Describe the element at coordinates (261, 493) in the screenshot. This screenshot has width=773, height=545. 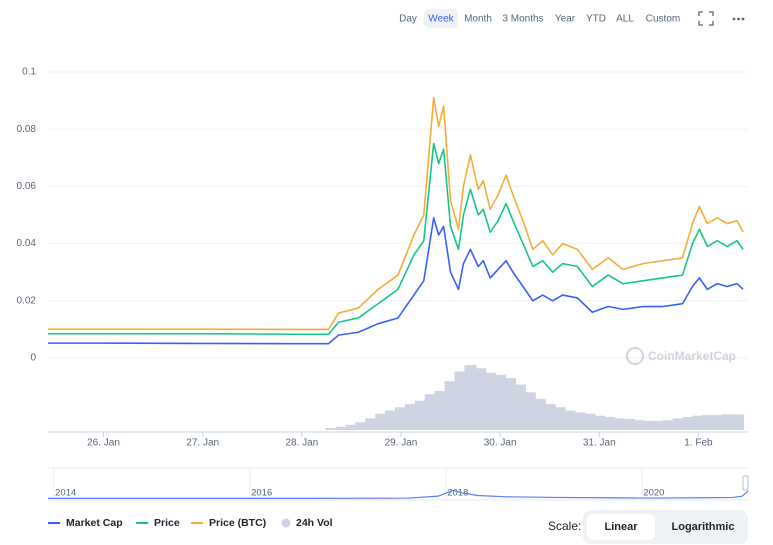
I see `navigator-tick-label: 2016` at that location.